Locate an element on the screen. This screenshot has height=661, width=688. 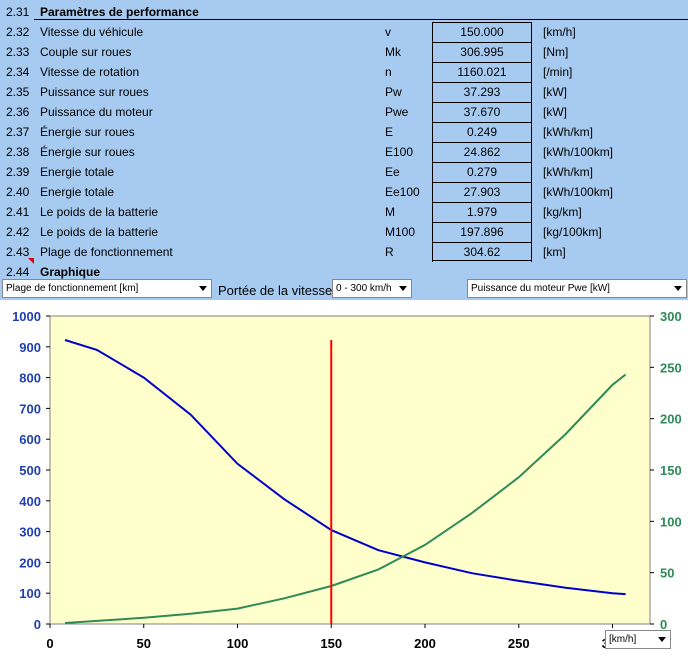
param-value-cell: 1160.021 is located at coordinates (482, 72).